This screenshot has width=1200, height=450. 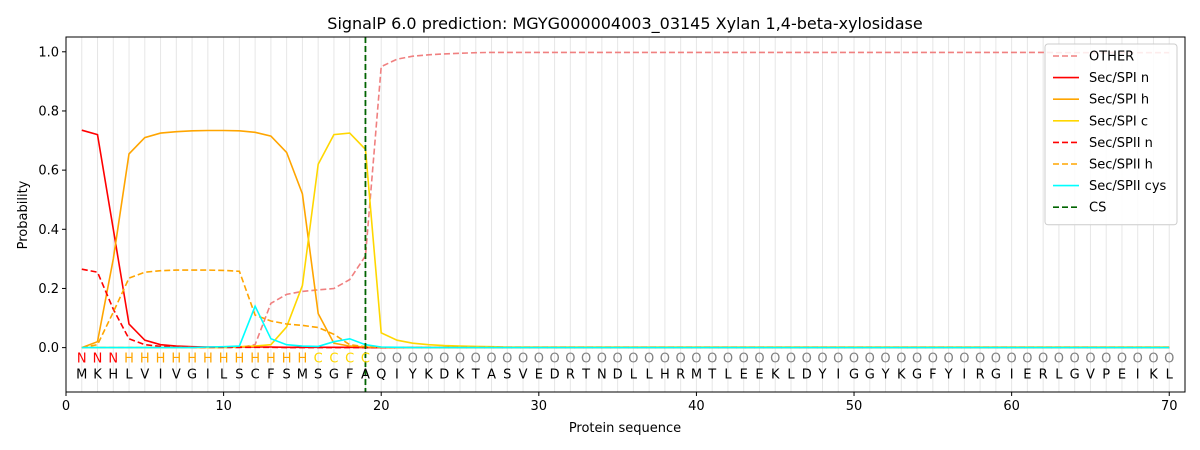 I want to click on legend-label-5: Sec/SPII h, so click(x=1121, y=165).